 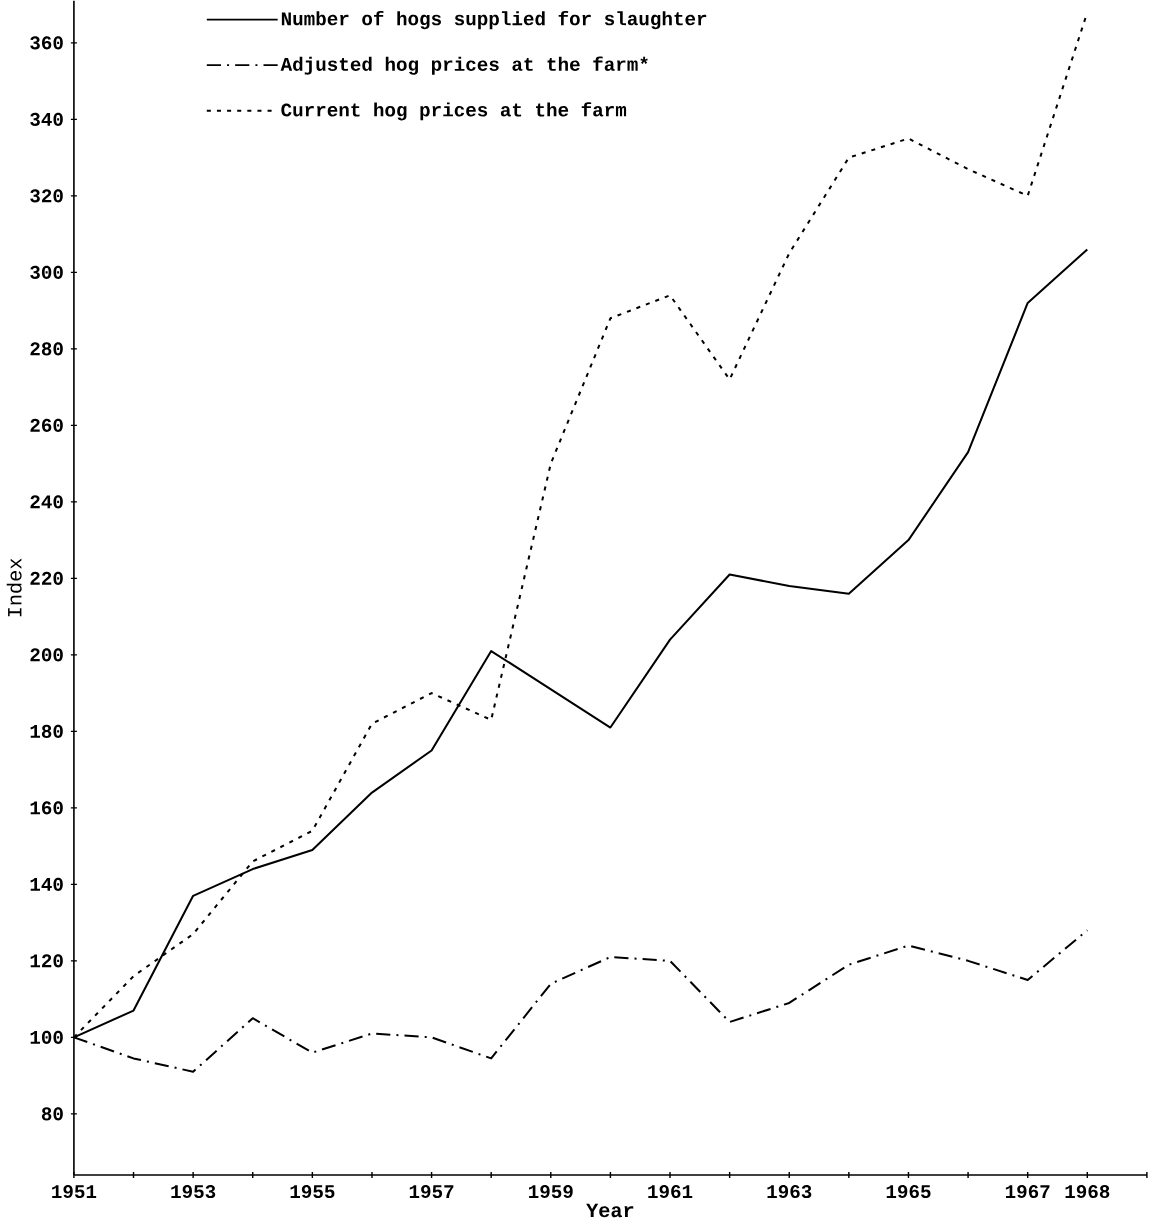 I want to click on y-tick-label: 120, so click(x=46, y=961).